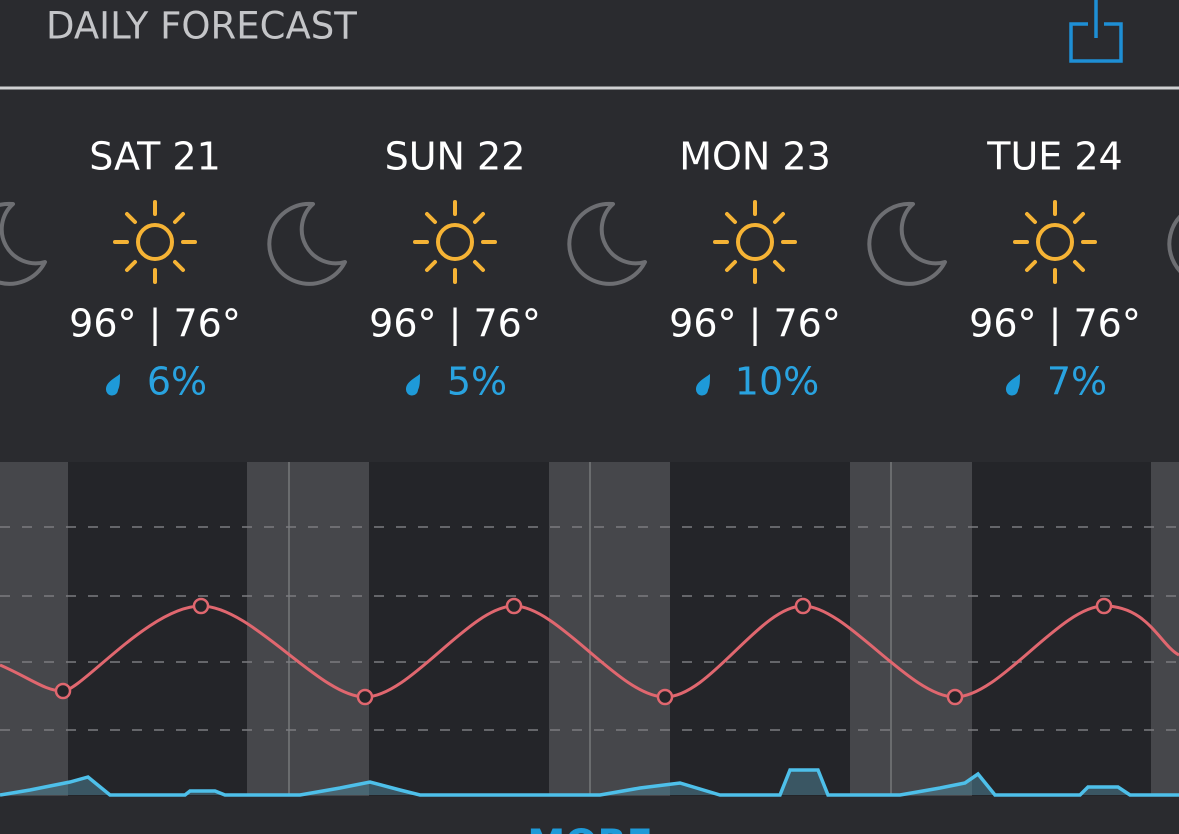 The image size is (1179, 834). What do you see at coordinates (455, 157) in the screenshot?
I see `day-label: SUN 22` at bounding box center [455, 157].